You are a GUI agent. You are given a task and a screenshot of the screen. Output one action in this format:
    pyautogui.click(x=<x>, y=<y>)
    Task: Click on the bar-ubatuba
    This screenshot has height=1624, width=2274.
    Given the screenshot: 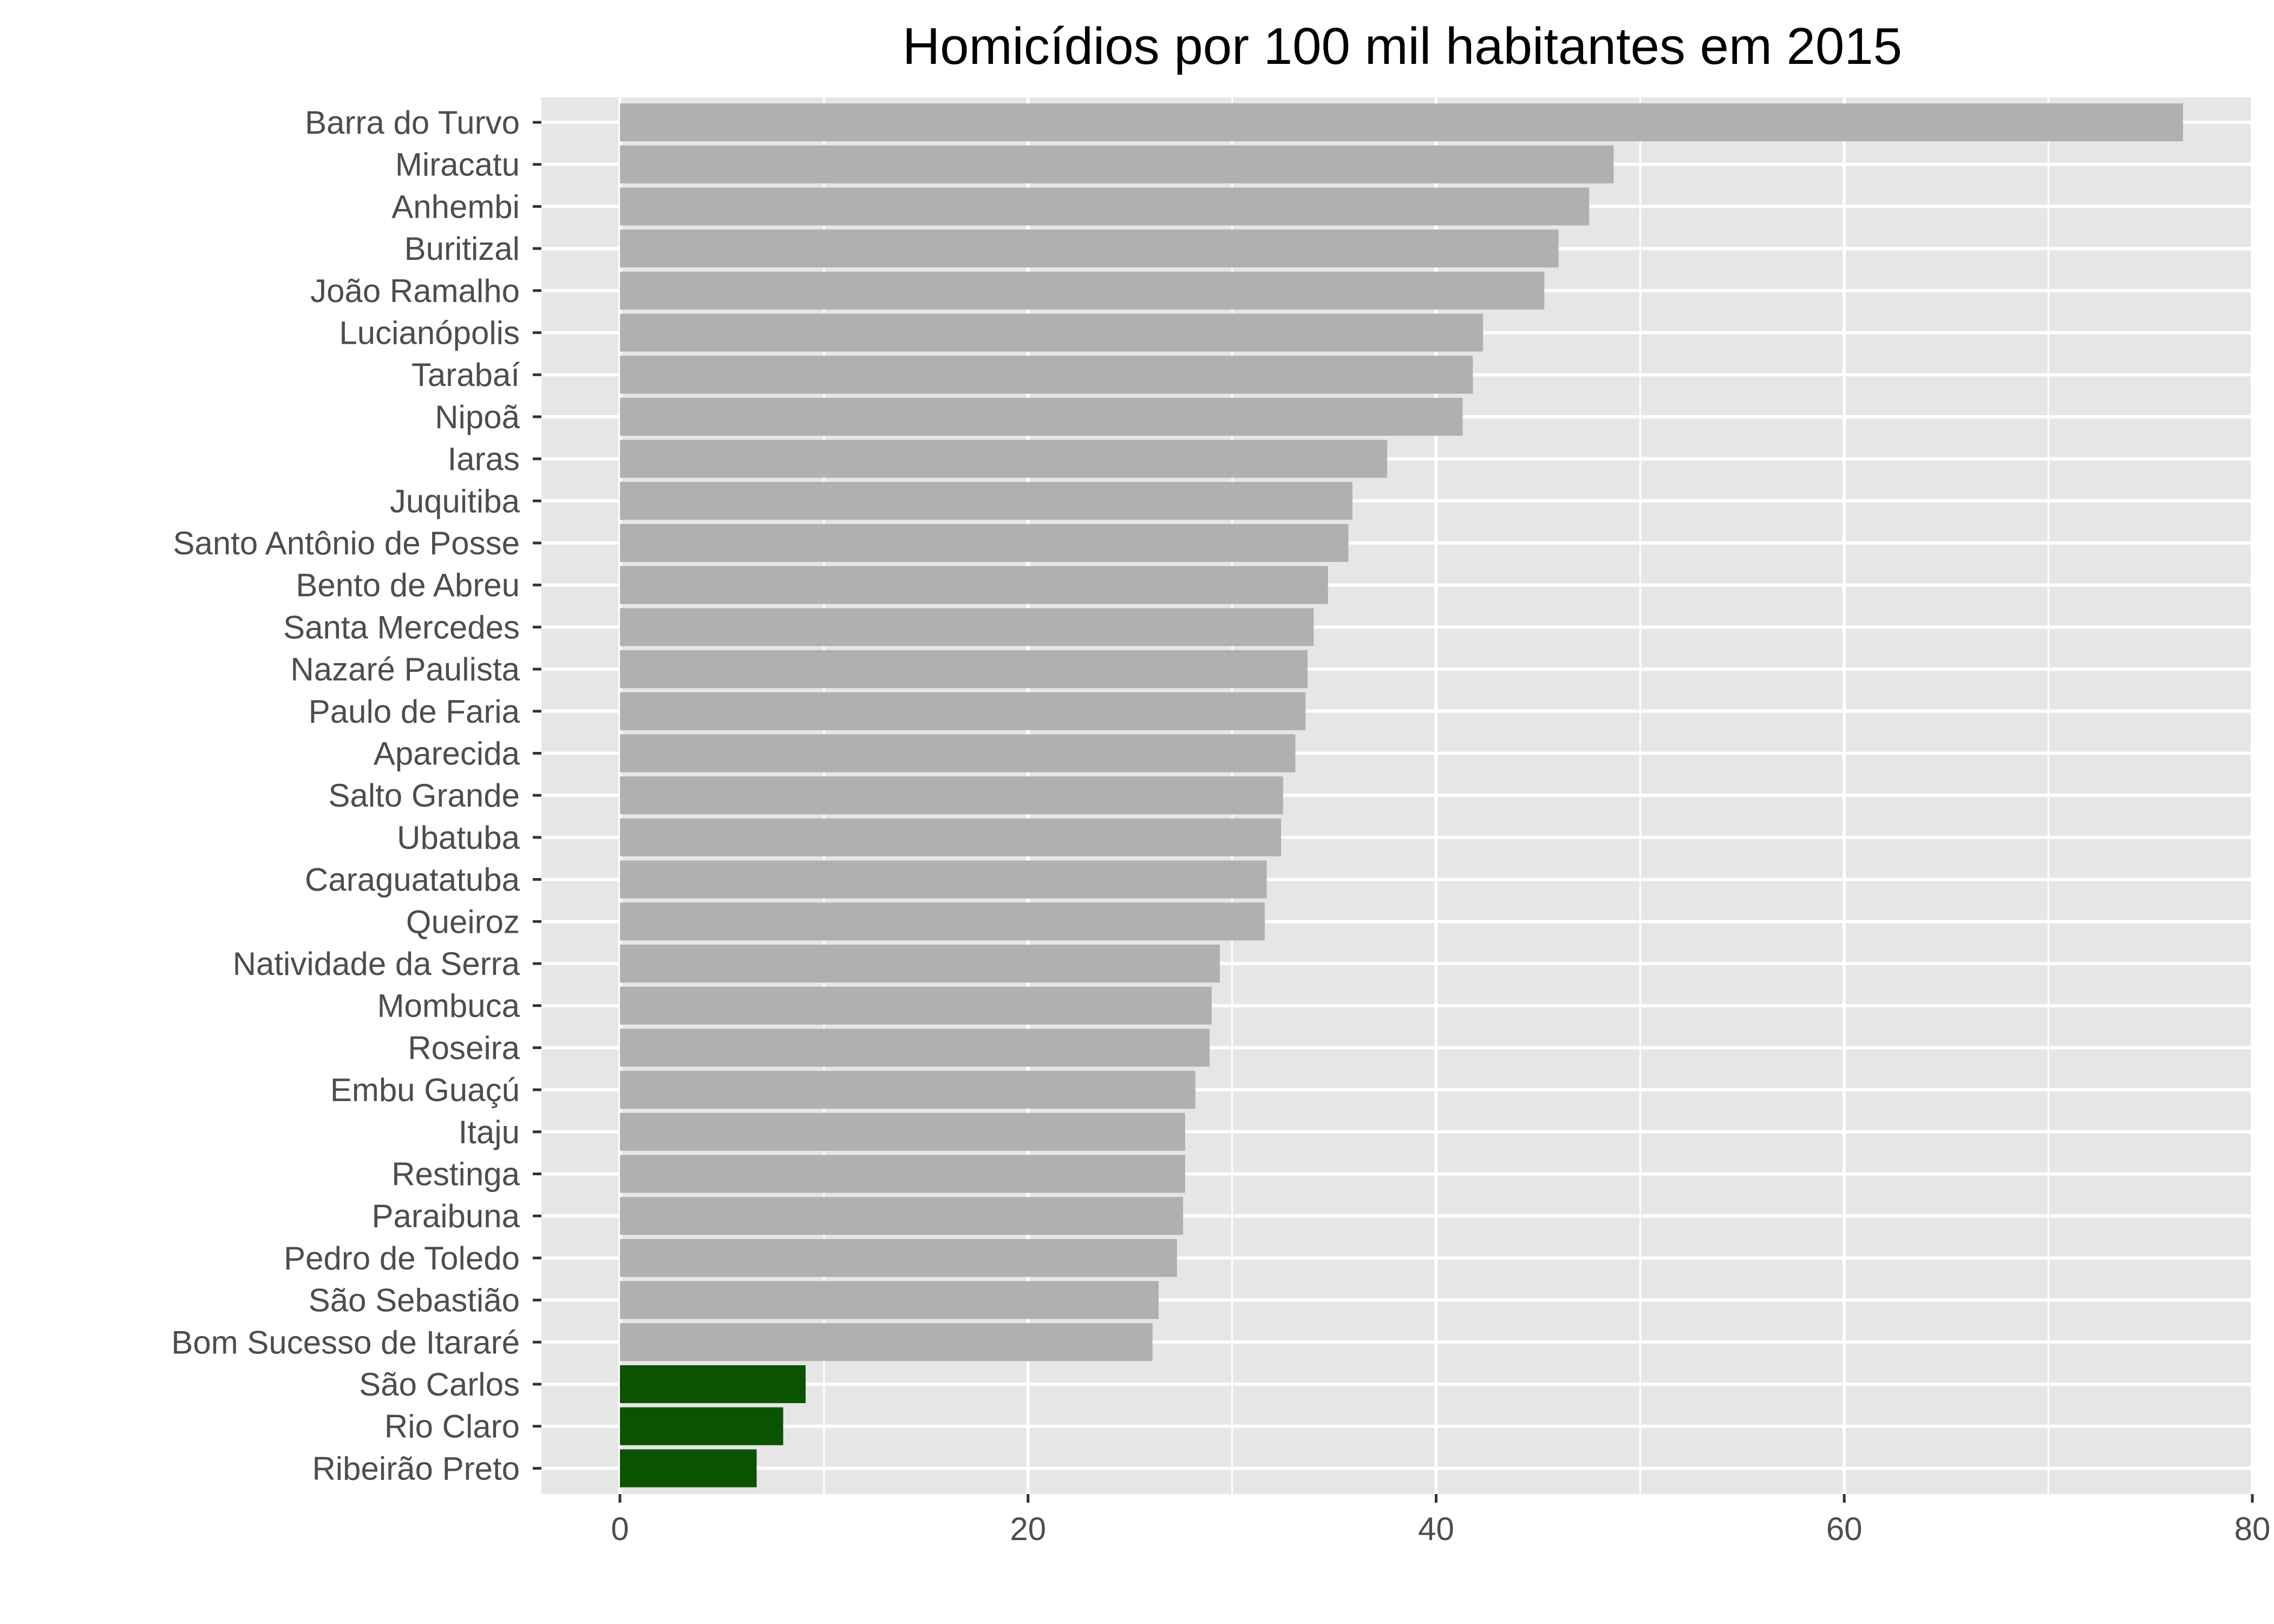 What is the action you would take?
    pyautogui.click(x=951, y=837)
    